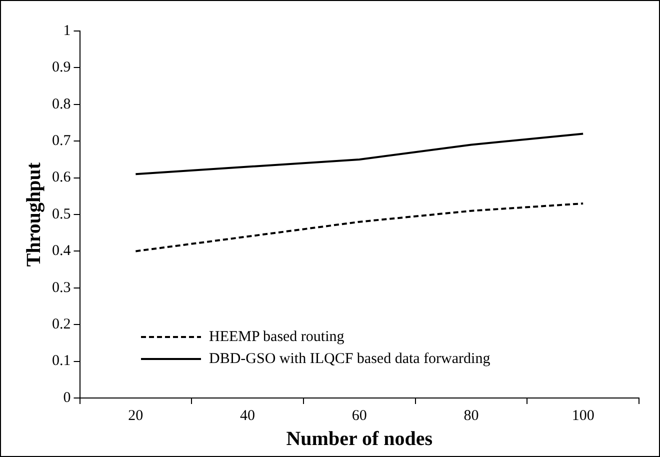 Image resolution: width=660 pixels, height=457 pixels. I want to click on y-axis-title: Throughput, so click(34, 214).